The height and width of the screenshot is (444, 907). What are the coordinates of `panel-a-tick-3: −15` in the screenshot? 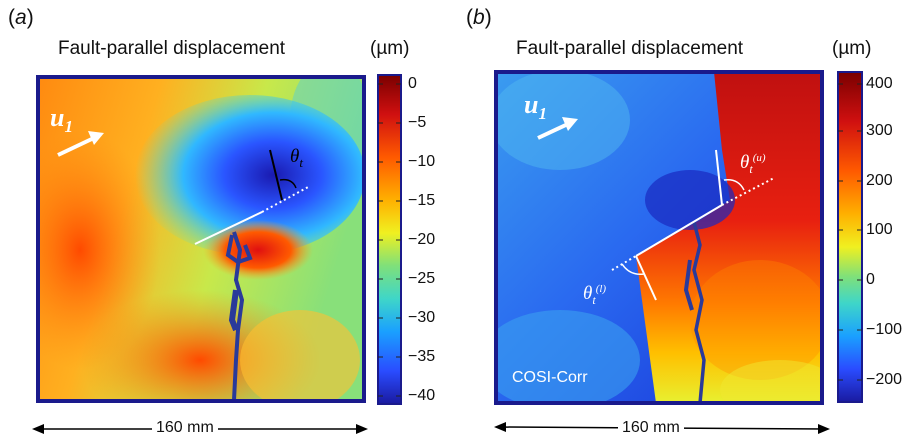 It's located at (422, 200).